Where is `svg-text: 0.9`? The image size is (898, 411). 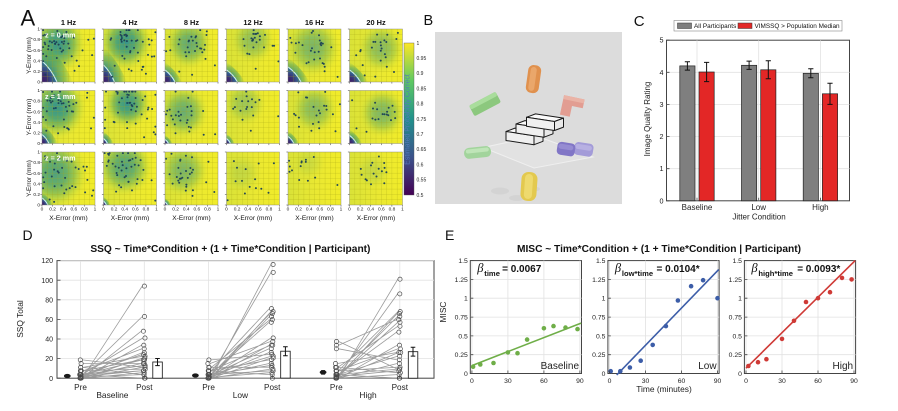 svg-text: 0.9 is located at coordinates (420, 74).